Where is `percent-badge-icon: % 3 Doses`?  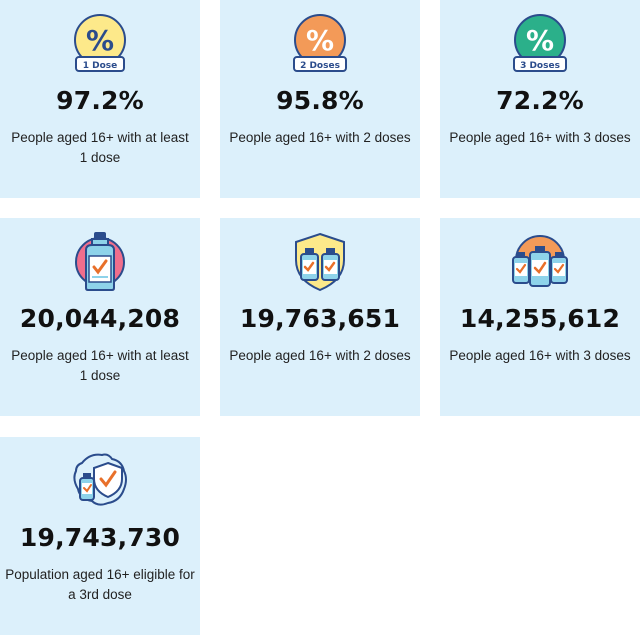 percent-badge-icon: % 3 Doses is located at coordinates (540, 43).